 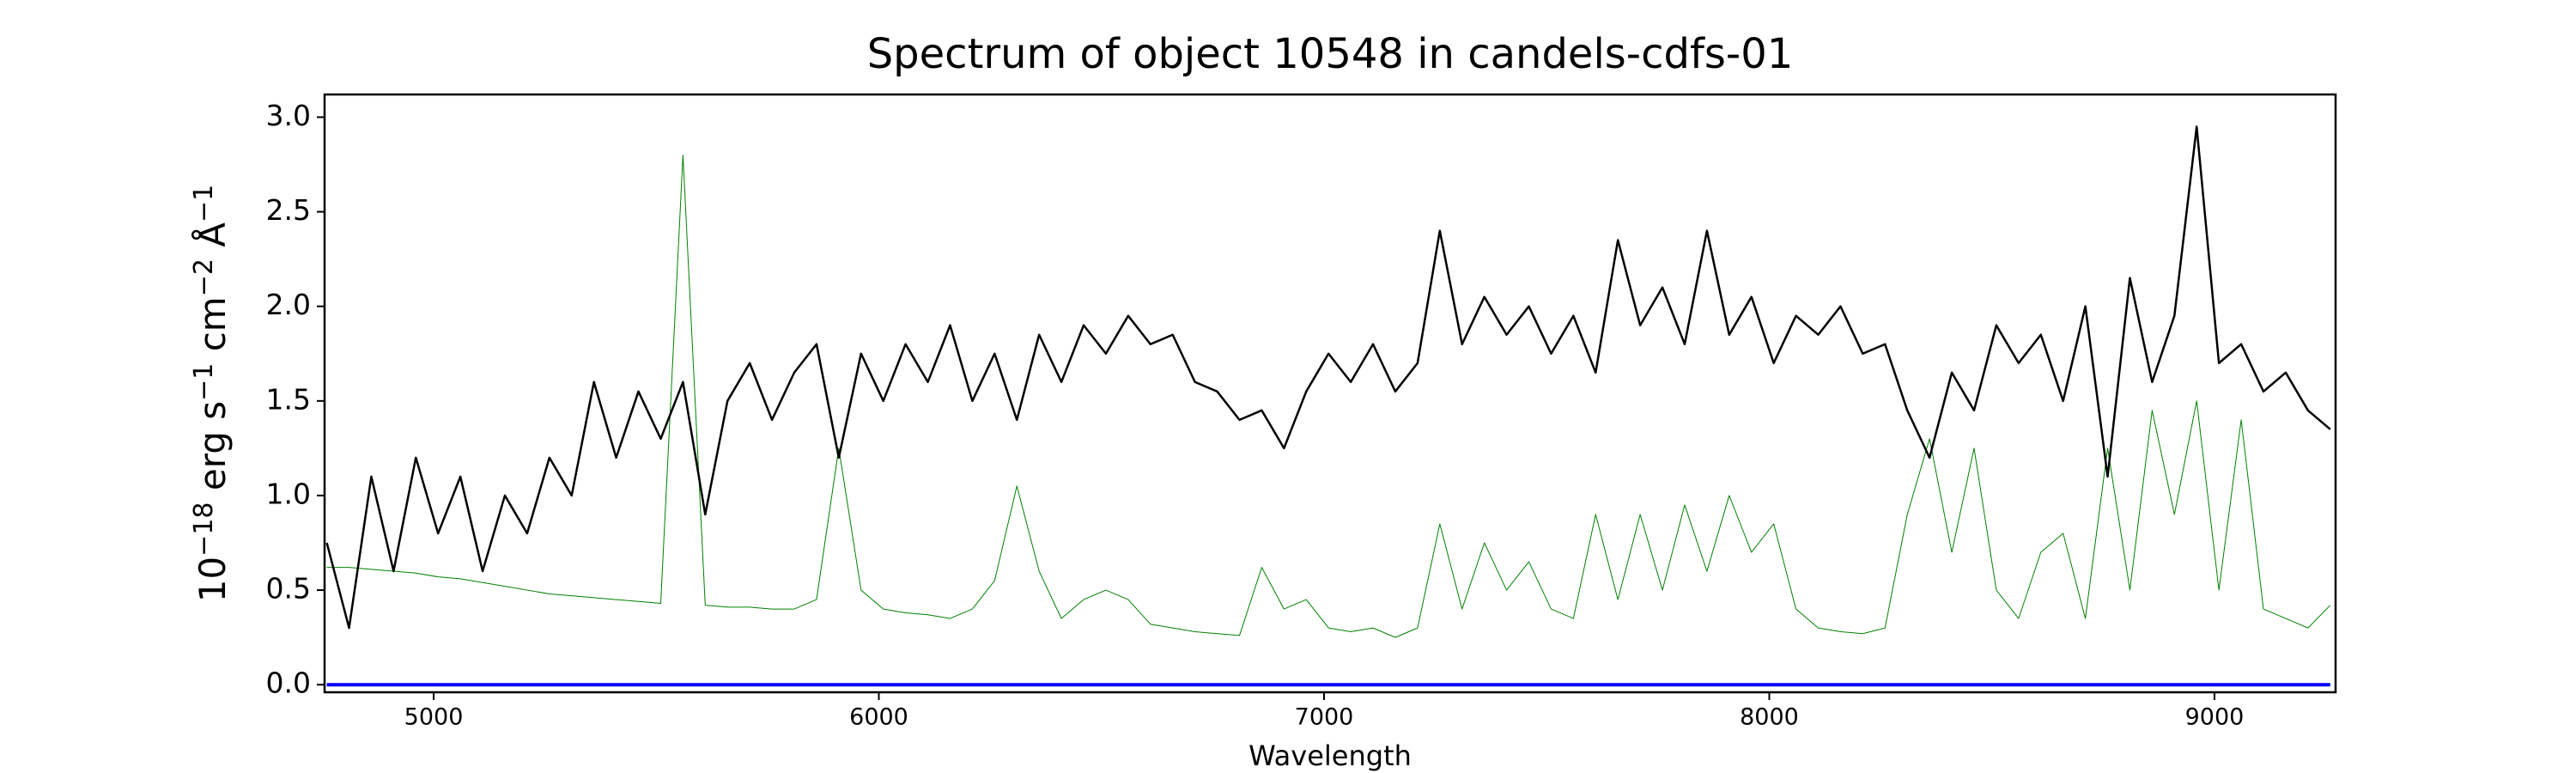 I want to click on y-axis-label-part: cm, so click(x=213, y=329).